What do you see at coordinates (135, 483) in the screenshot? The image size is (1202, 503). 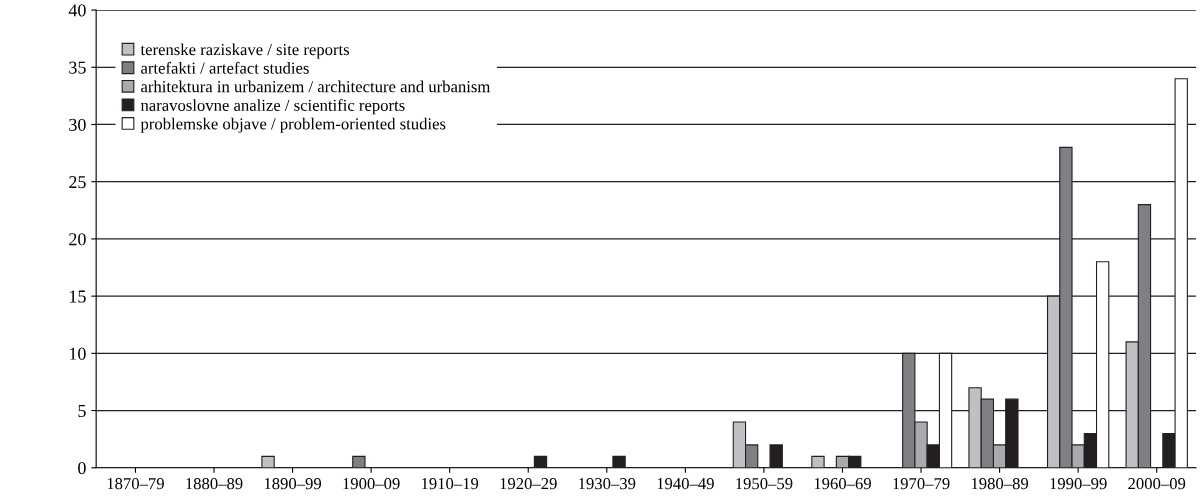 I see `x-tick-label: 1870–79` at bounding box center [135, 483].